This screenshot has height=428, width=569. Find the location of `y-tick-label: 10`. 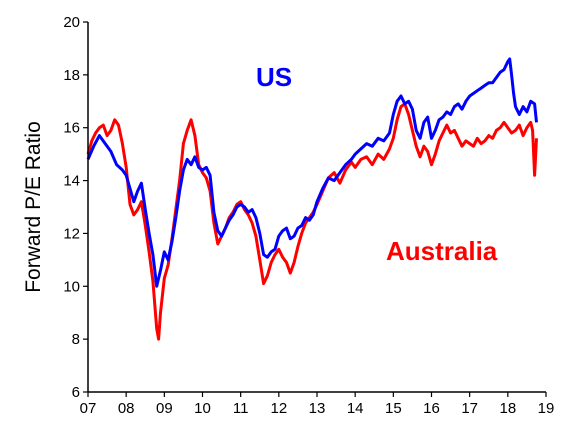

y-tick-label: 10 is located at coordinates (71, 286).